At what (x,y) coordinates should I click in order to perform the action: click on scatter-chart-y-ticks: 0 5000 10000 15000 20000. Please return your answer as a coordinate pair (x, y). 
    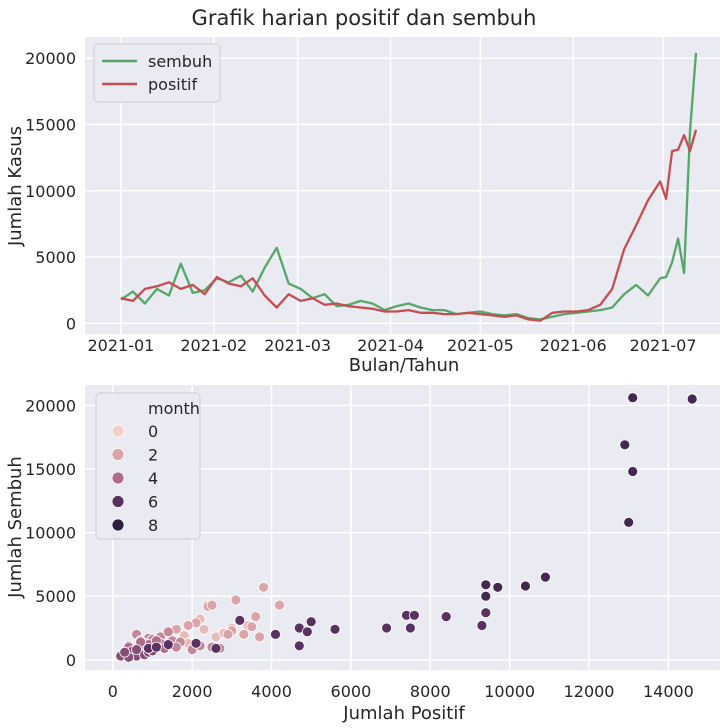
    Looking at the image, I should click on (50, 532).